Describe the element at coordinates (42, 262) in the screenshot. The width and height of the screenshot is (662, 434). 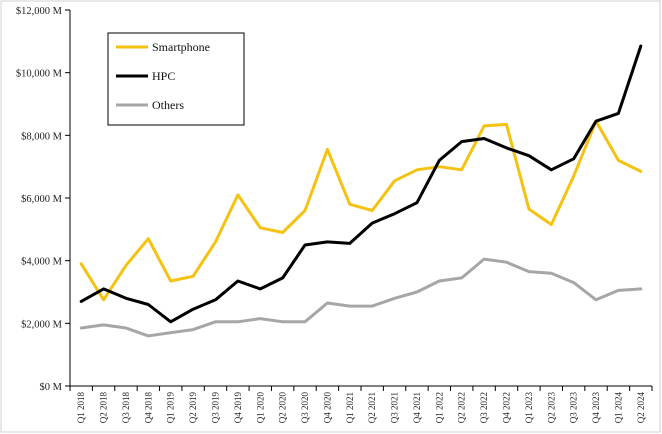
I see `y-tick-label: $4,000 M` at that location.